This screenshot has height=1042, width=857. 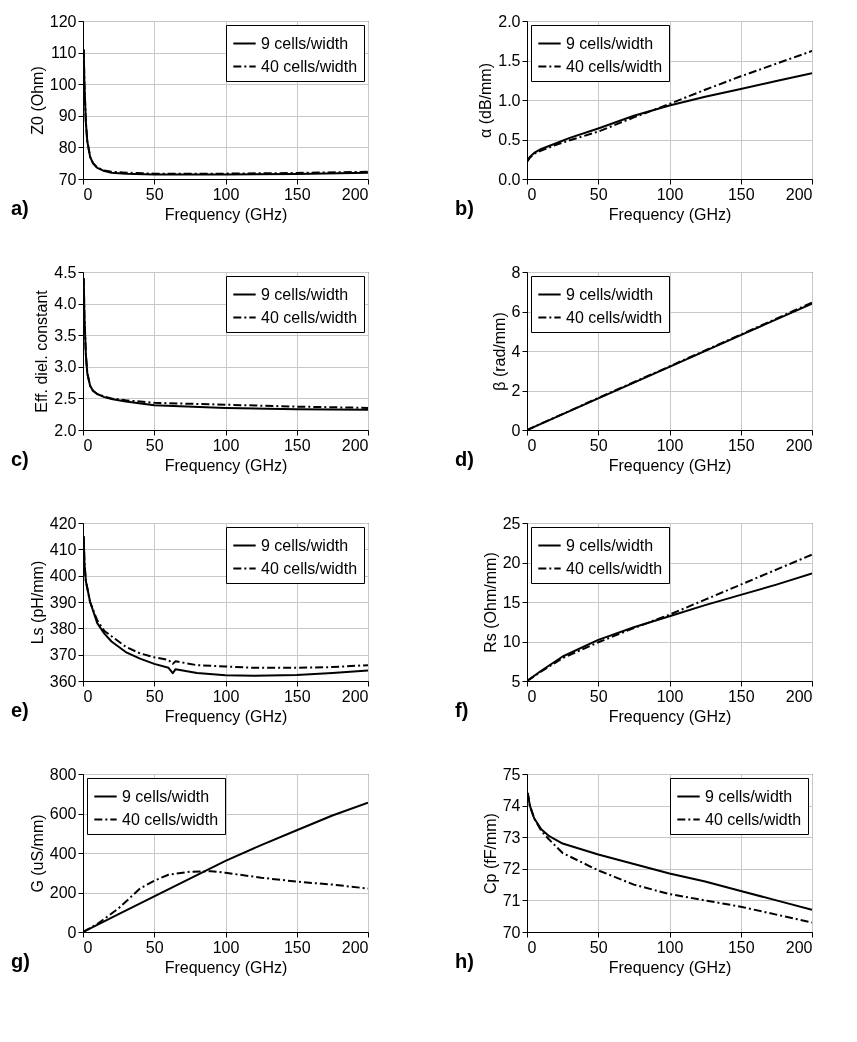 What do you see at coordinates (37, 853) in the screenshot?
I see `y-axis-title: G (uS/mm)` at bounding box center [37, 853].